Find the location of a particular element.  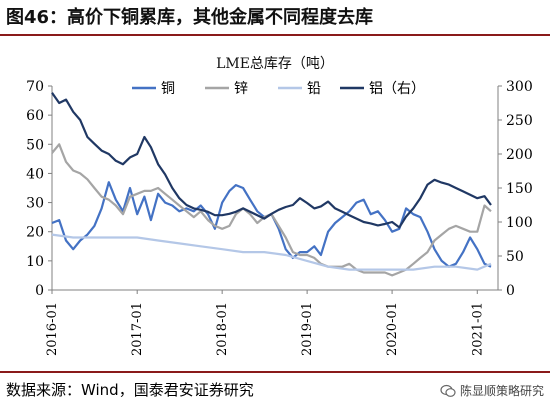

wechat-icon is located at coordinates (448, 390).